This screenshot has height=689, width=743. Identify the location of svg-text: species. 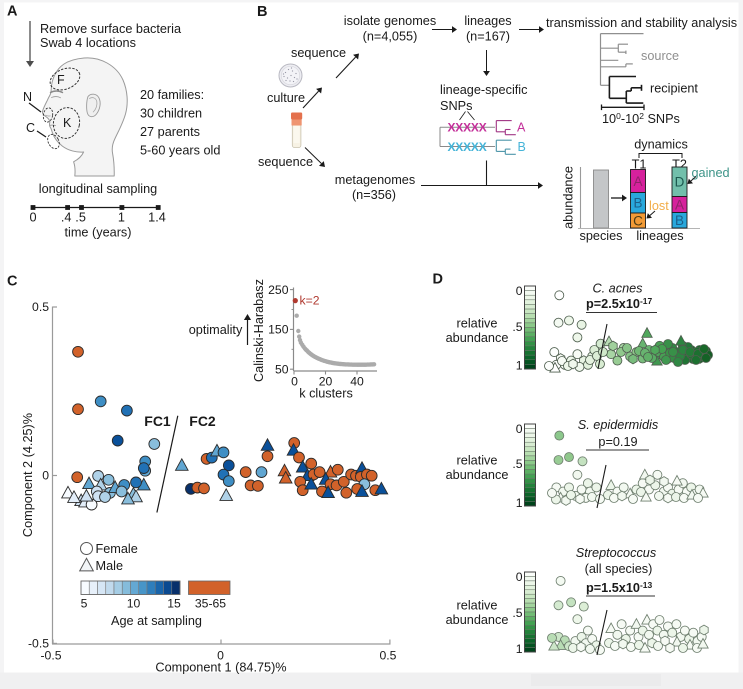
(600, 236).